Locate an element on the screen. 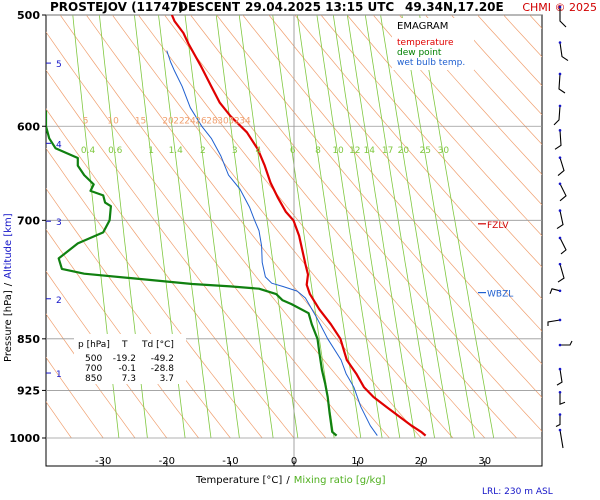 Image resolution: width=600 pixels, height=500 pixels. svg-text:Pressure [hPa]/Altitude [km]: Pressure [hPa] / Altitude [km] is located at coordinates (8, 287).